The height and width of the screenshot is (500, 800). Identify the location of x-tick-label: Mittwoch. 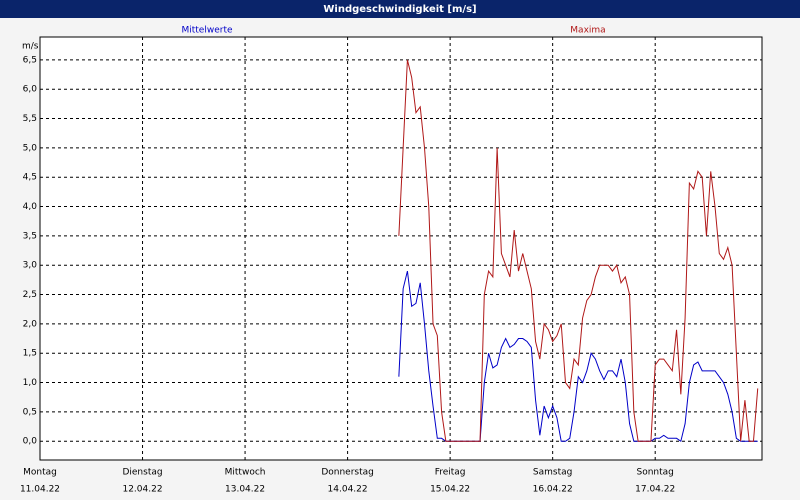
(245, 473).